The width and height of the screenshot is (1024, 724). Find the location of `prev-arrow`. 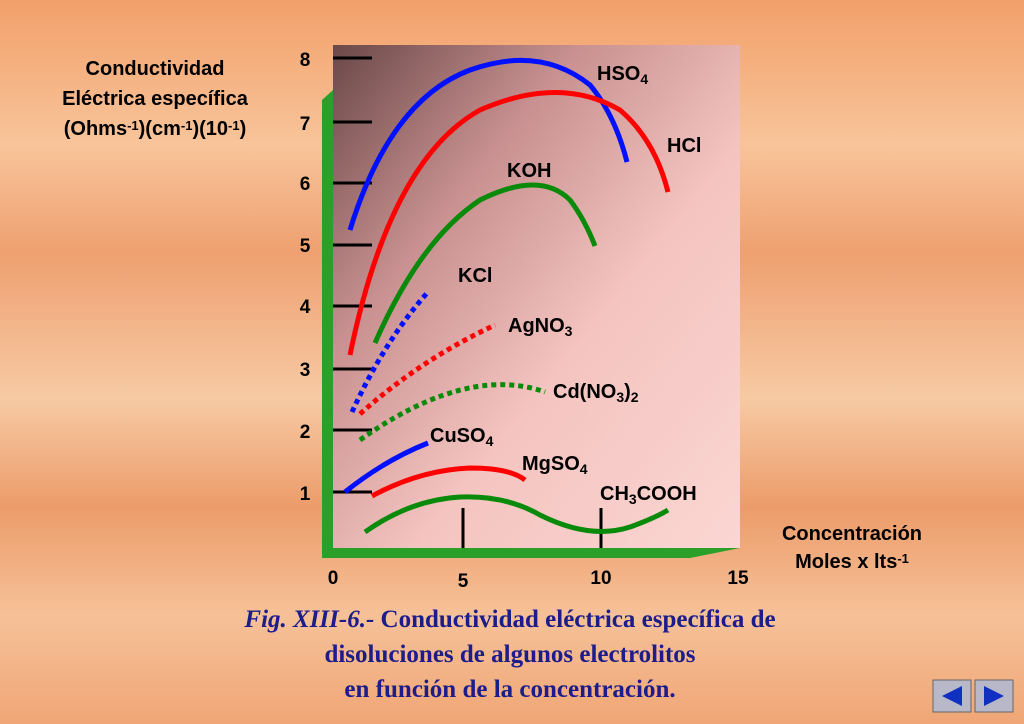

prev-arrow is located at coordinates (952, 696).